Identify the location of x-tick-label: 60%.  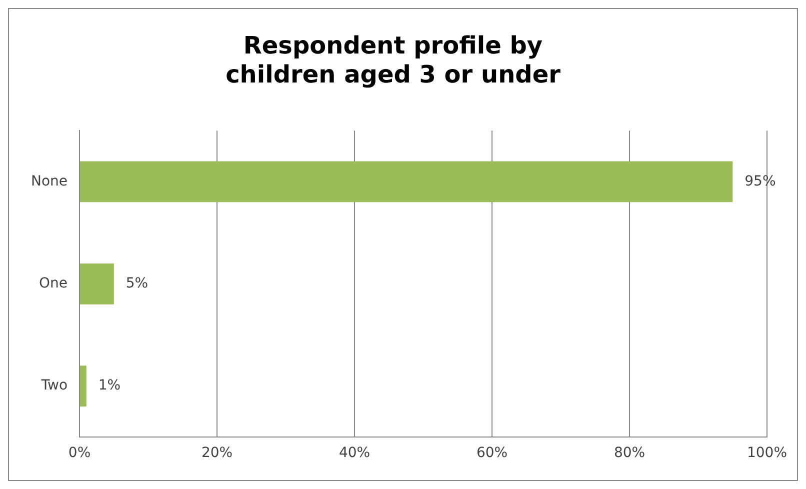
(492, 453).